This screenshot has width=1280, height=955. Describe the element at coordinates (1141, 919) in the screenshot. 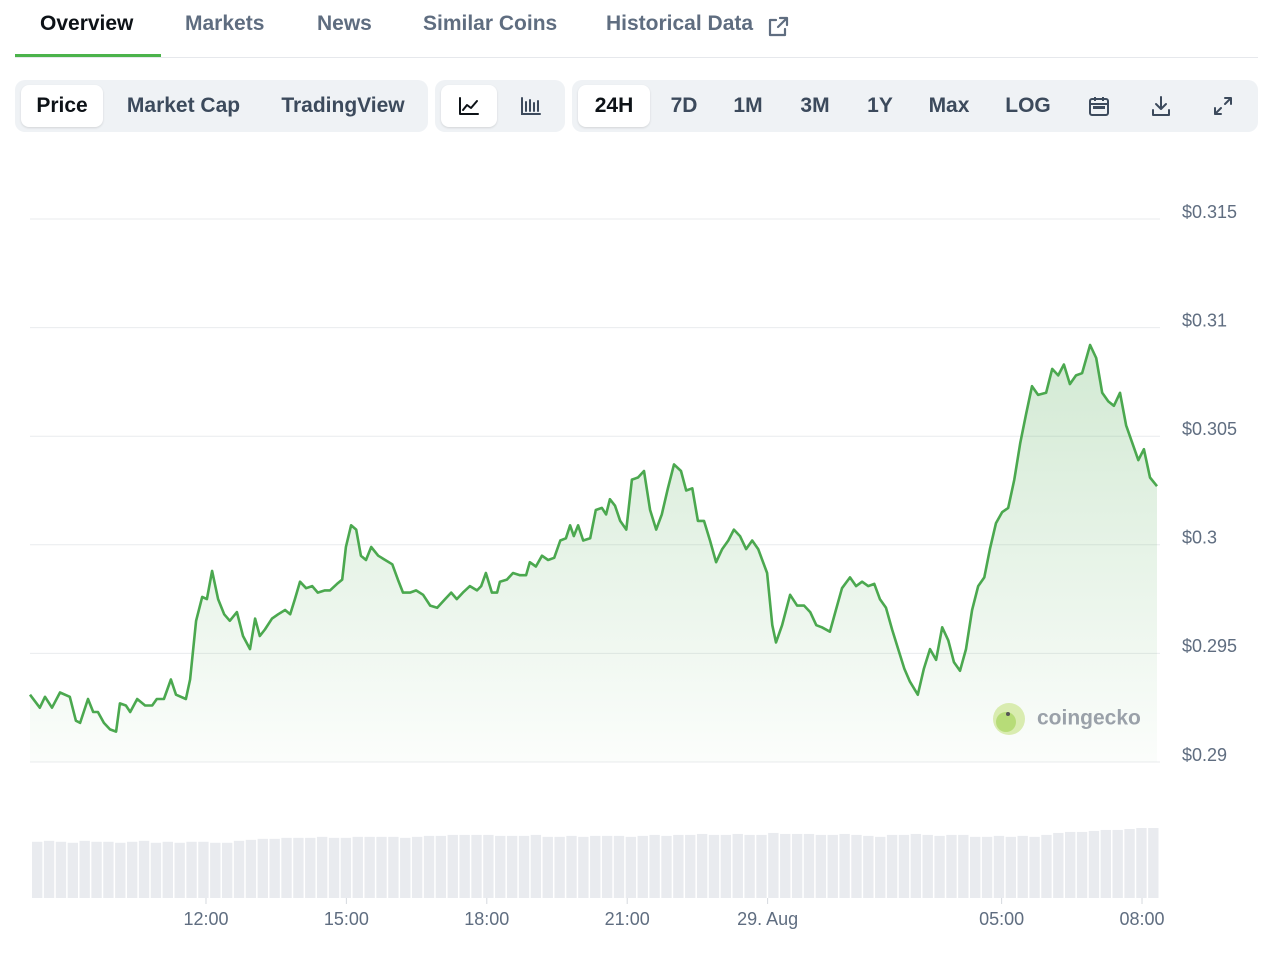

I see `x-tick-label: 08:00` at that location.